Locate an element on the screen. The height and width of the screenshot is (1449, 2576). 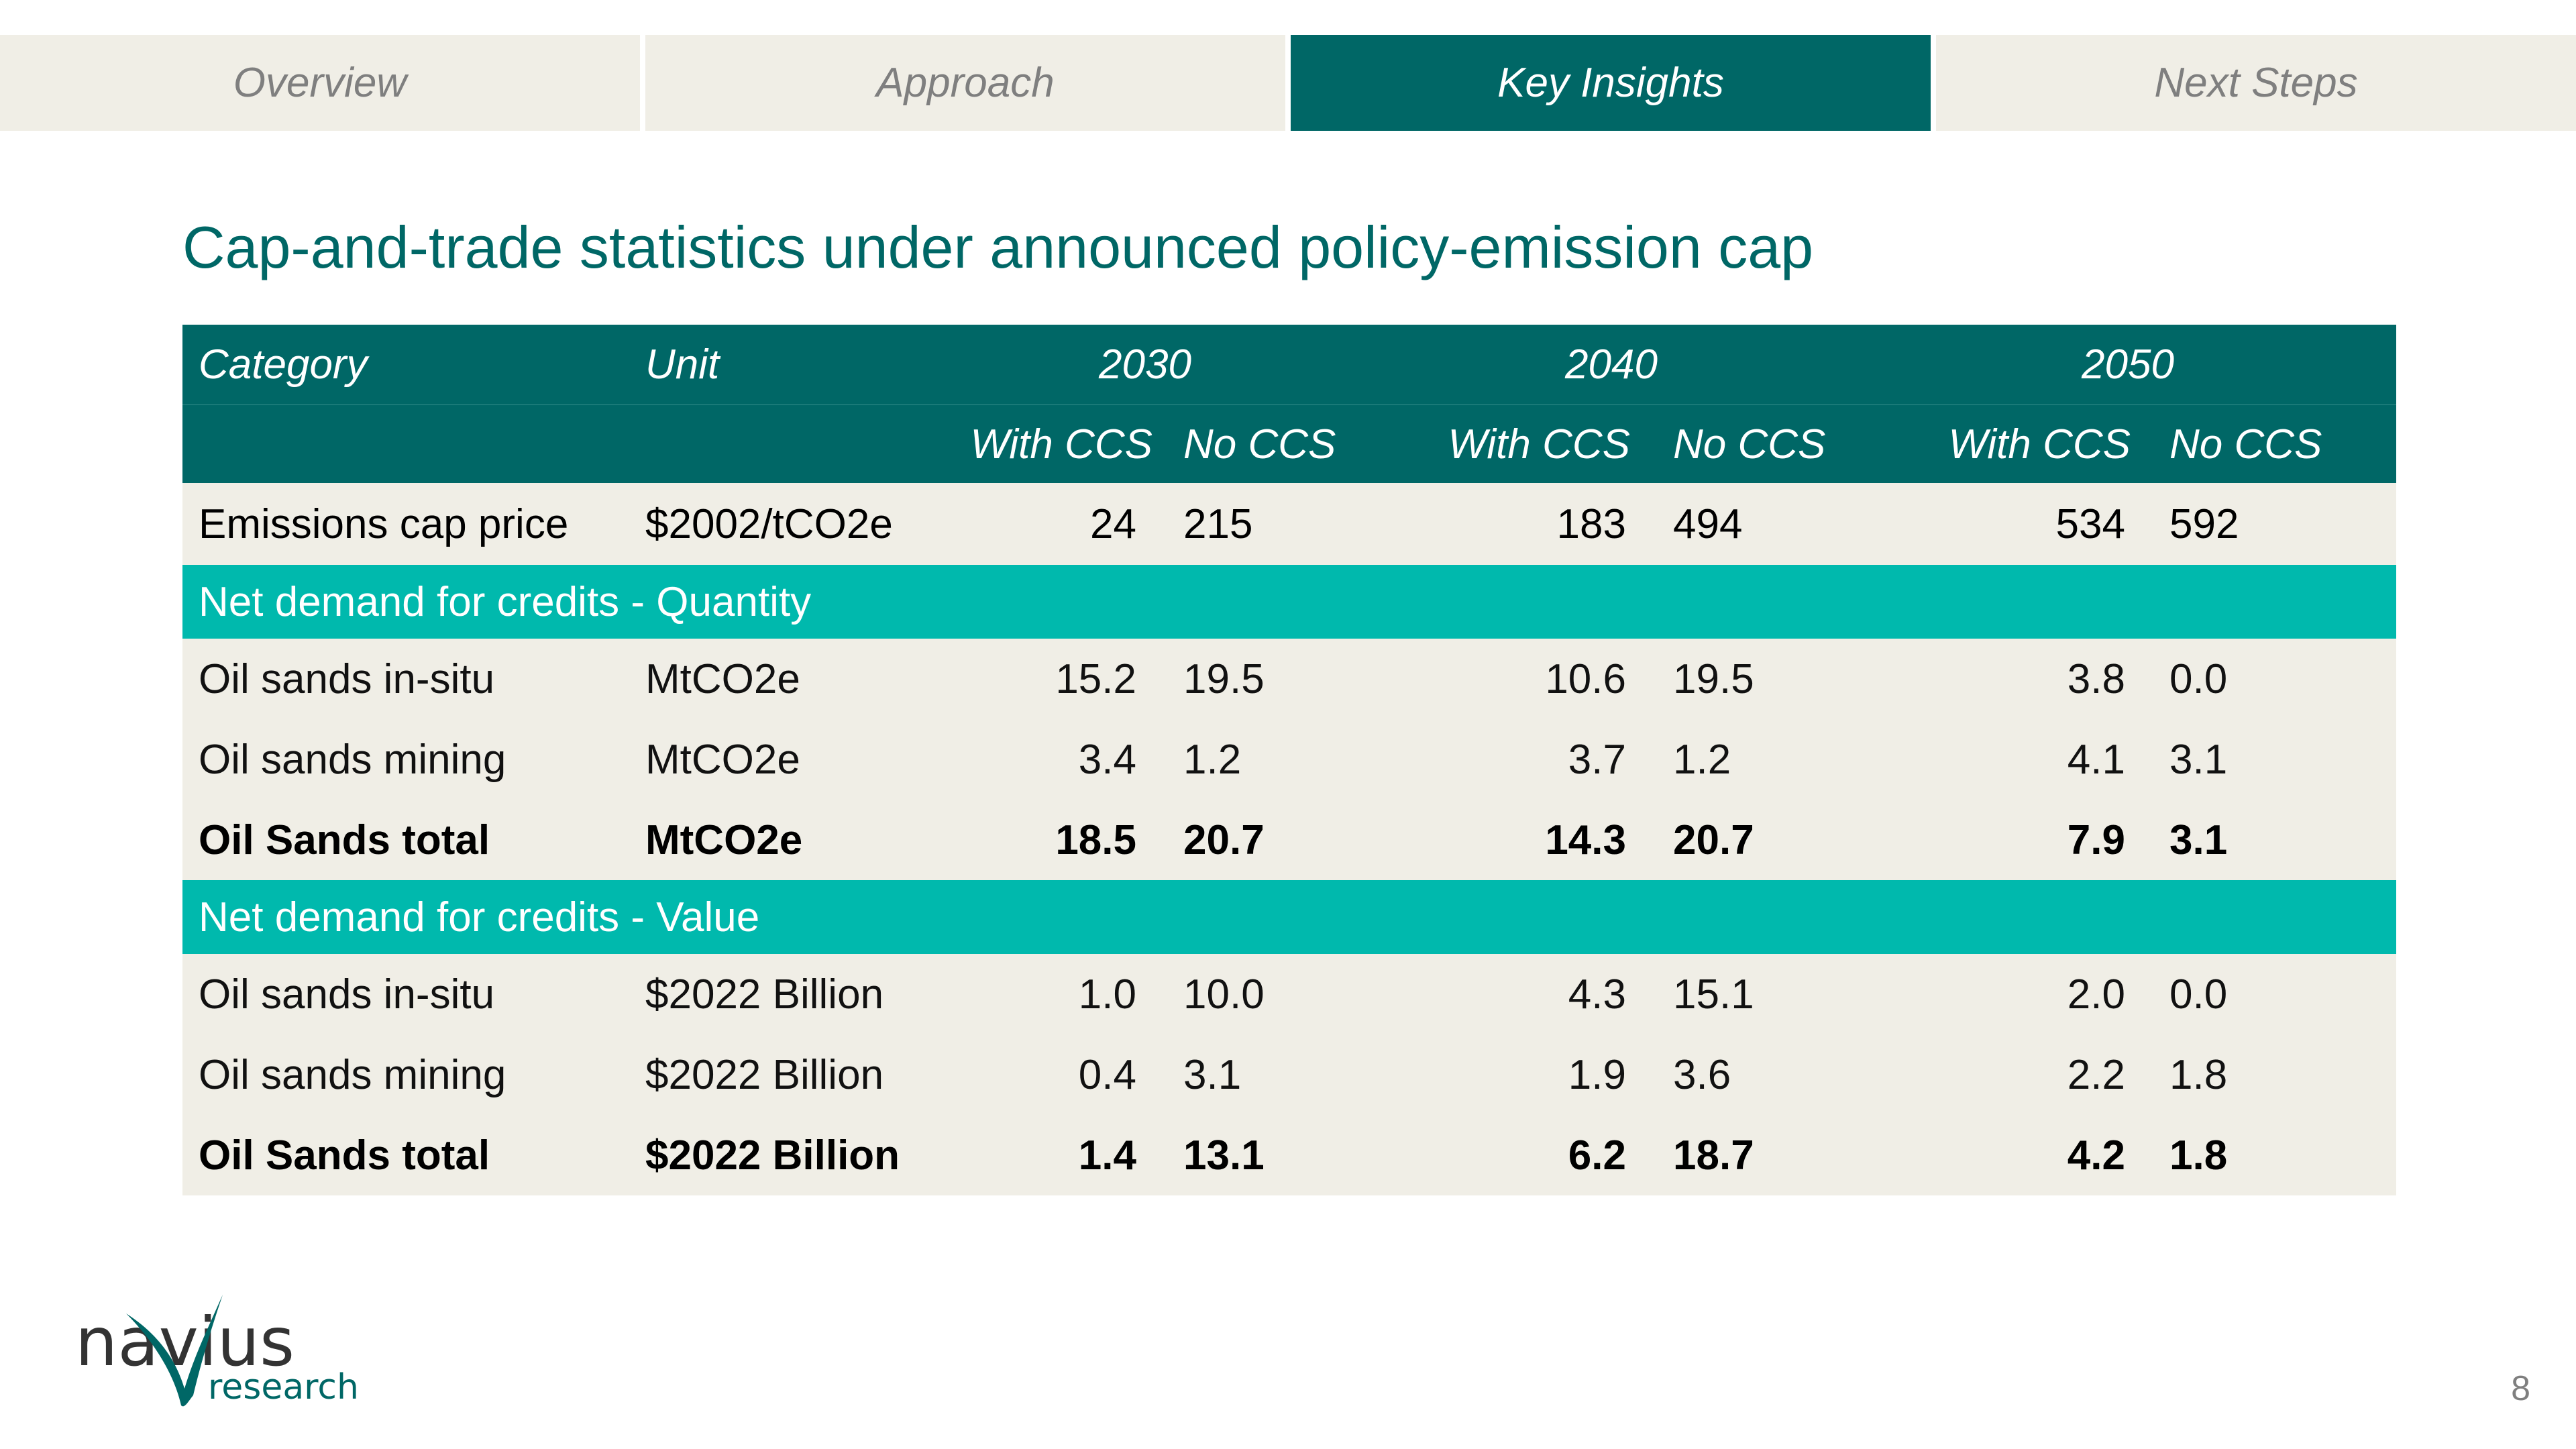
header-year-2040: 2040 is located at coordinates (1611, 365).